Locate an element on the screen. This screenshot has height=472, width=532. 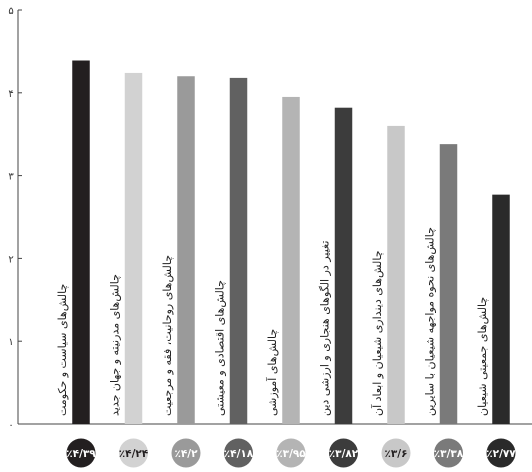
data-label-text: ٪۳/۸۲ is located at coordinates (344, 454).